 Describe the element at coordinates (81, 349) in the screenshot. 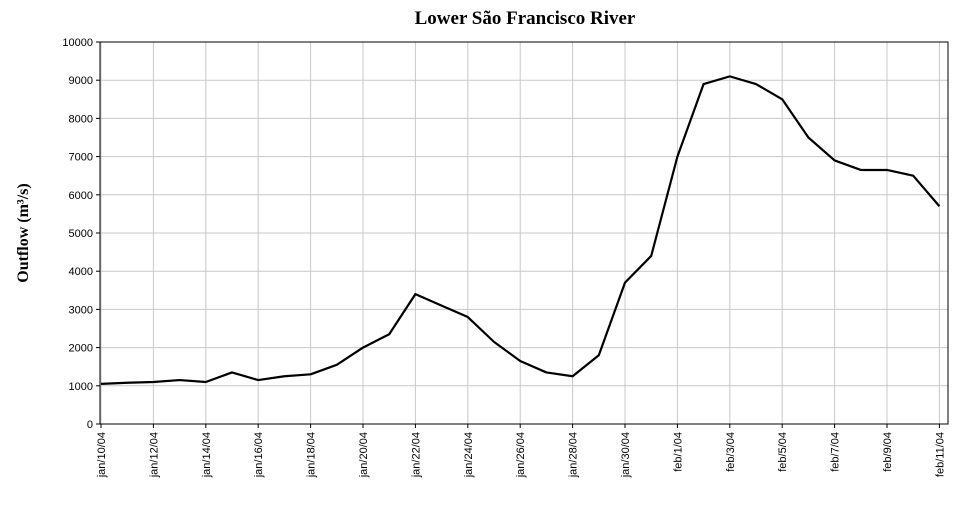

I see `y-tick-label: 2000` at that location.